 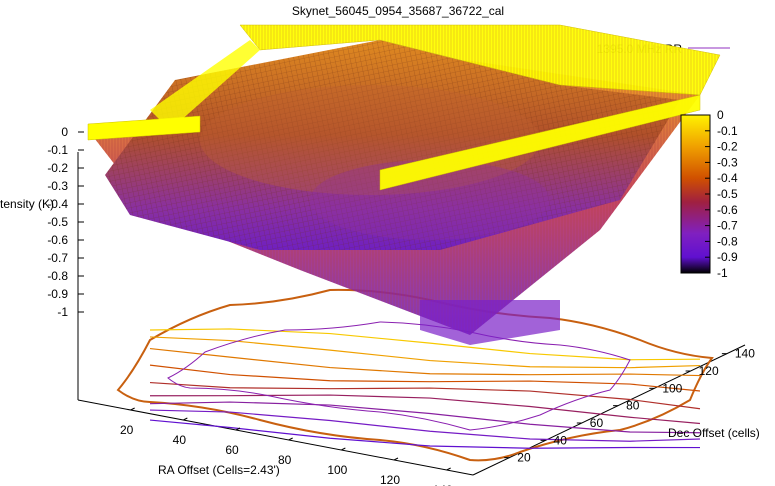 I want to click on y-tick-label: 120, so click(x=709, y=371).